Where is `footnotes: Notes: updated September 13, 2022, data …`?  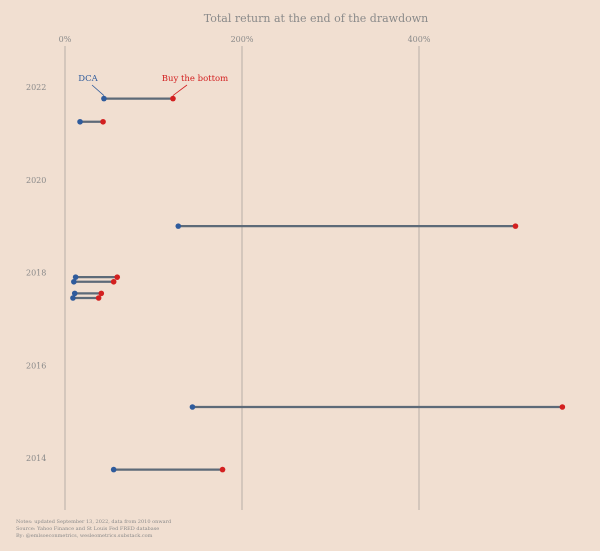
footnotes: Notes: updated September 13, 2022, data … is located at coordinates (94, 529).